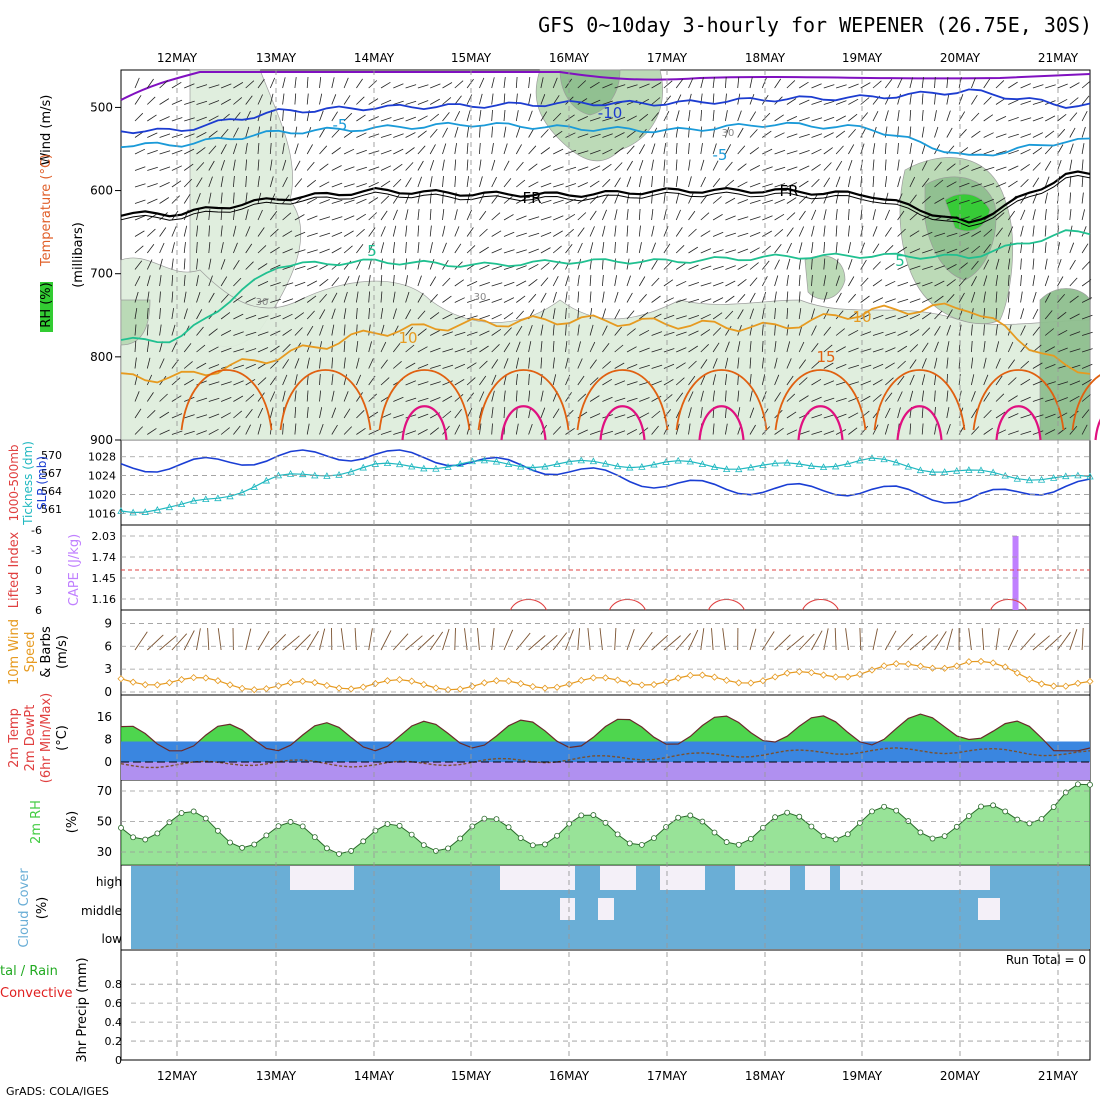 The image size is (1100, 1100). I want to click on li-ytick: 3, so click(38, 590).